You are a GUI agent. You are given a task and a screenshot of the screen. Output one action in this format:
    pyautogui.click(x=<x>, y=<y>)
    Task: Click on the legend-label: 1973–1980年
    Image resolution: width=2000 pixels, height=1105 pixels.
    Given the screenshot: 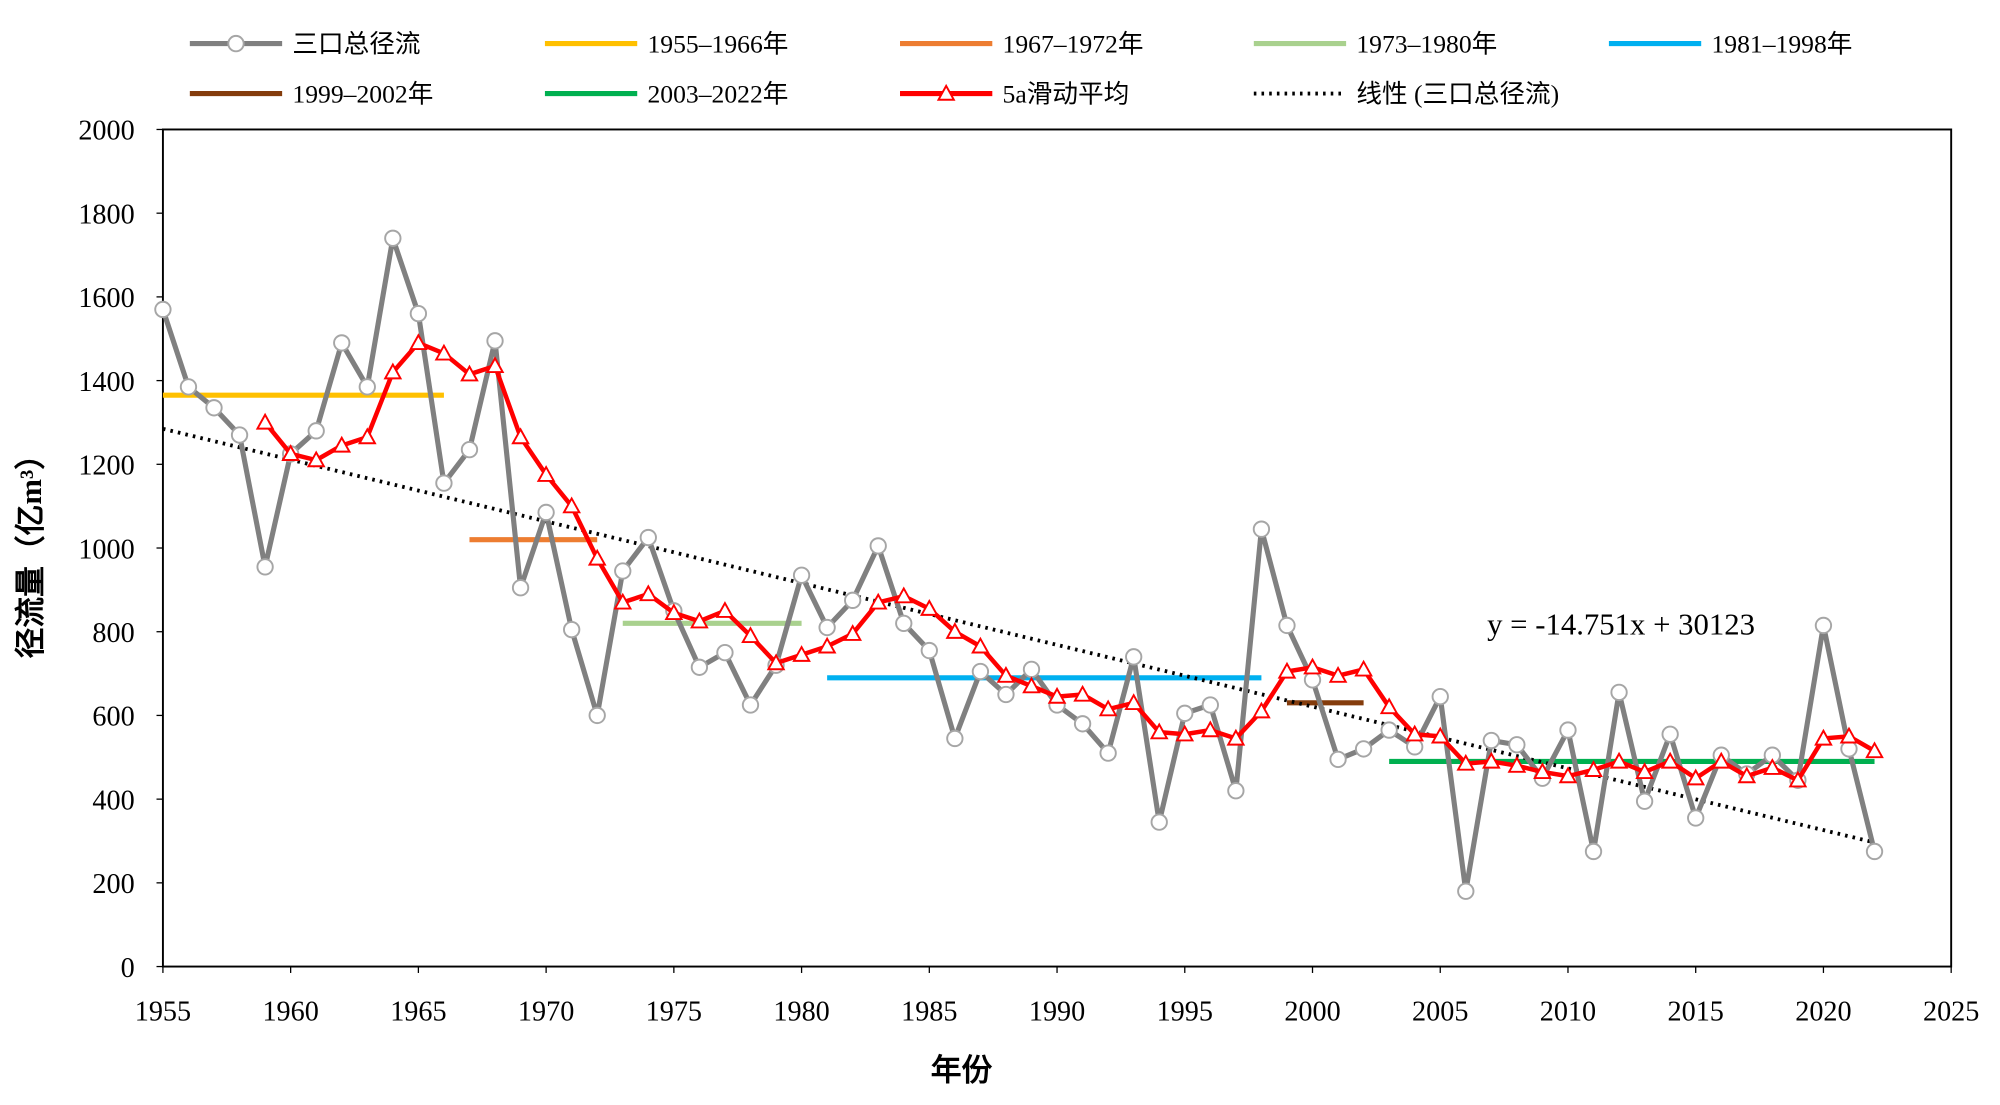 What is the action you would take?
    pyautogui.click(x=1426, y=44)
    